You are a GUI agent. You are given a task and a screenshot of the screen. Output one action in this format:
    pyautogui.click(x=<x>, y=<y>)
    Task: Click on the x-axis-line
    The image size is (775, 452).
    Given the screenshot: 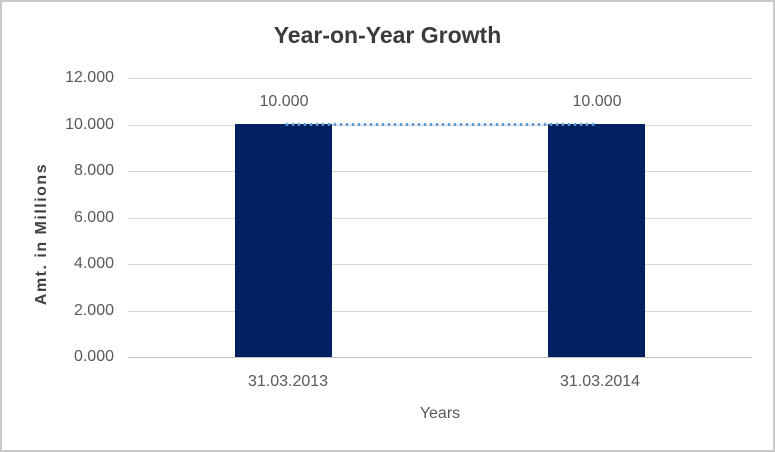 What is the action you would take?
    pyautogui.click(x=440, y=357)
    